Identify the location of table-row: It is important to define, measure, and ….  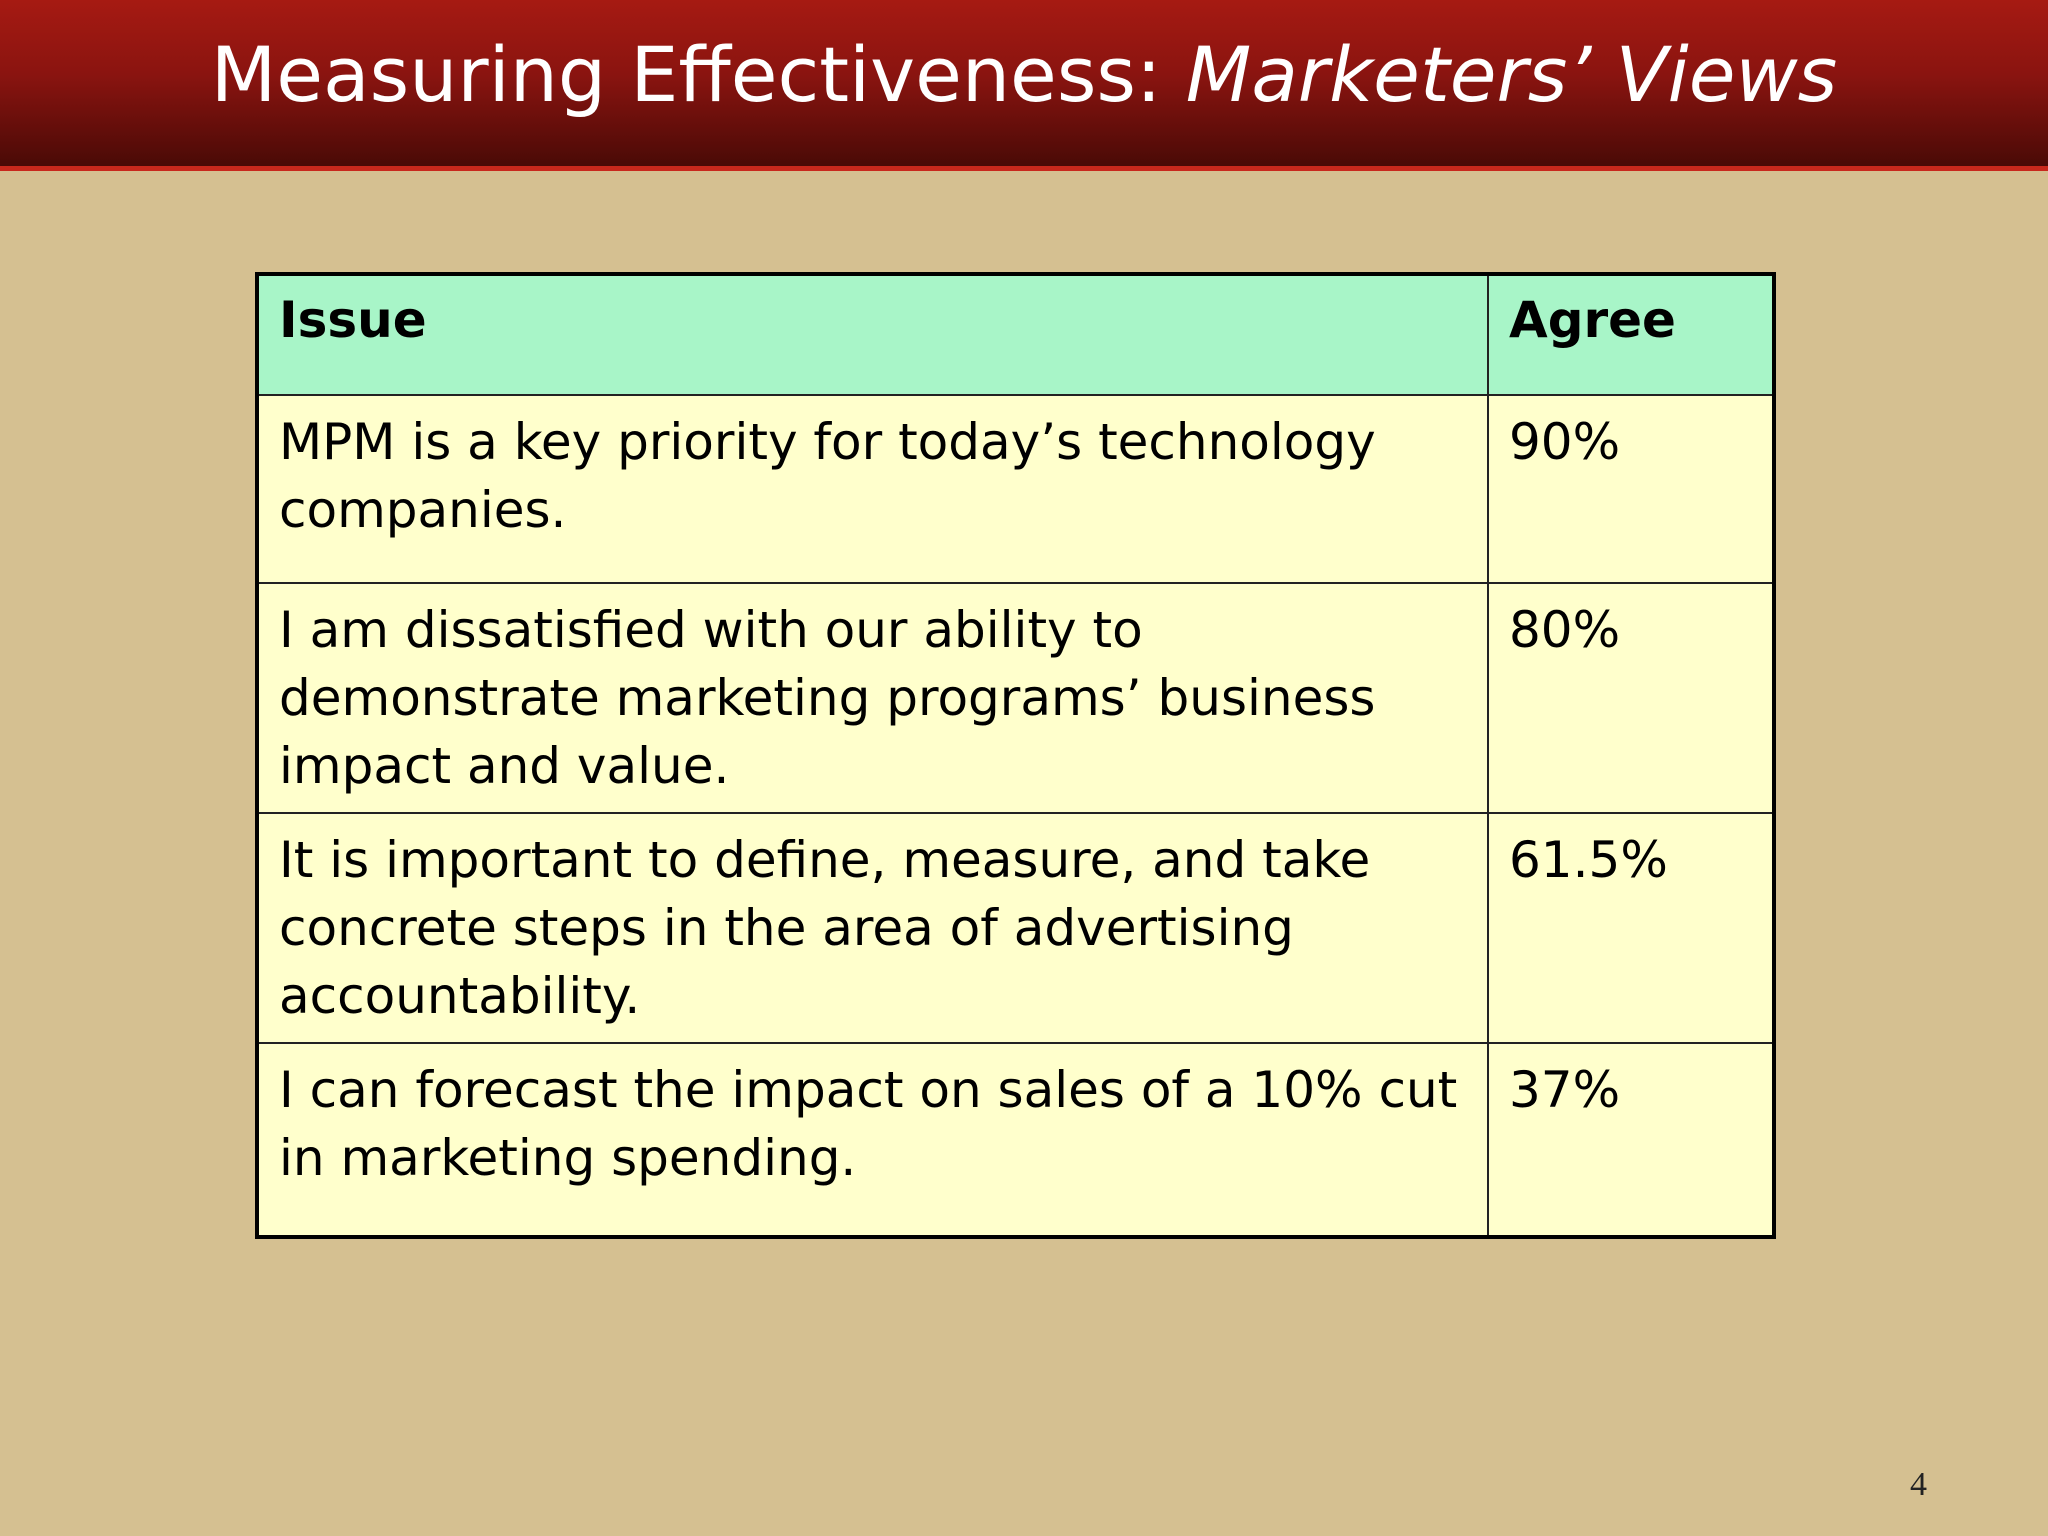
(1015, 928).